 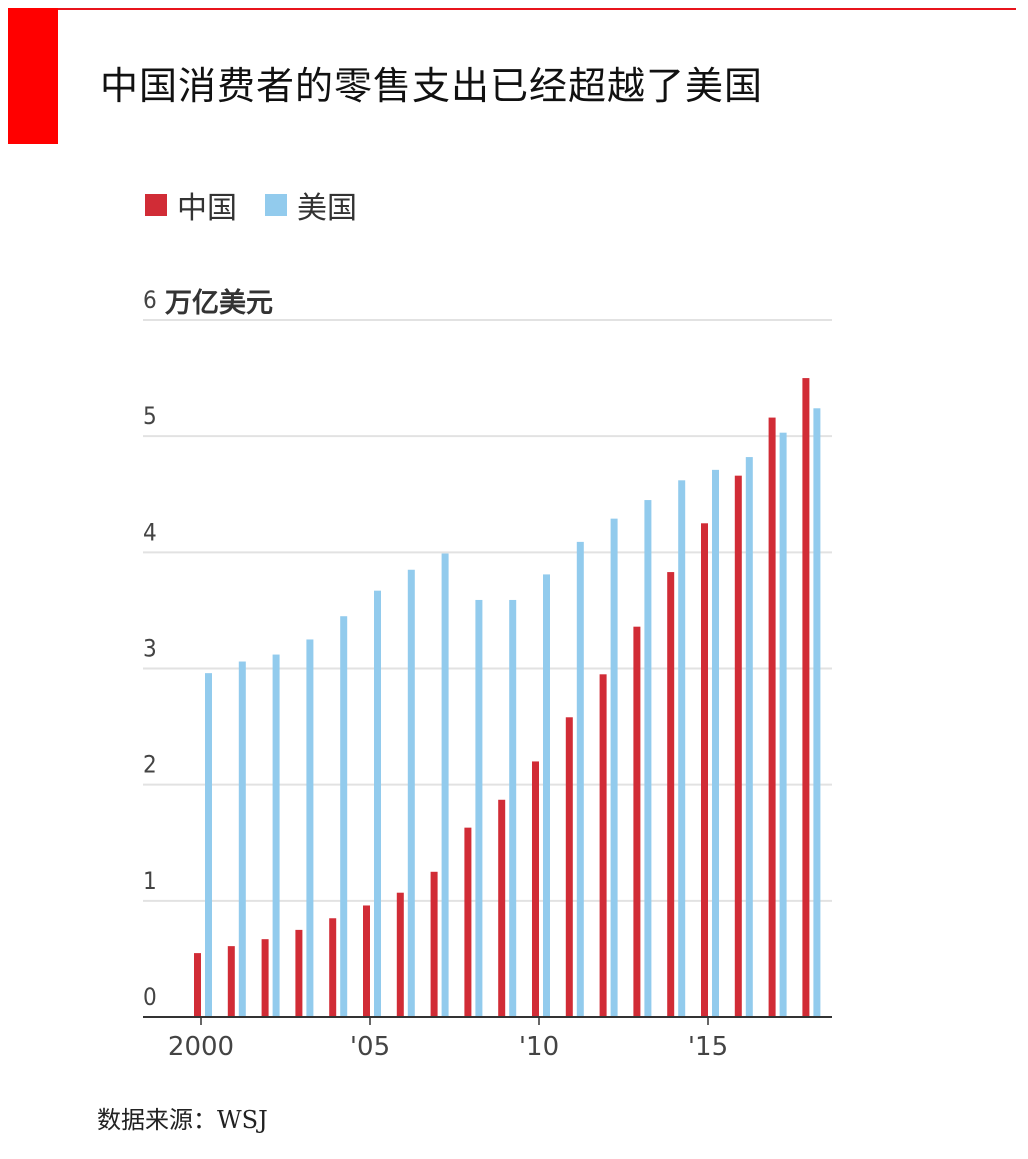 What do you see at coordinates (207, 208) in the screenshot?
I see `legend-label-china: 中国` at bounding box center [207, 208].